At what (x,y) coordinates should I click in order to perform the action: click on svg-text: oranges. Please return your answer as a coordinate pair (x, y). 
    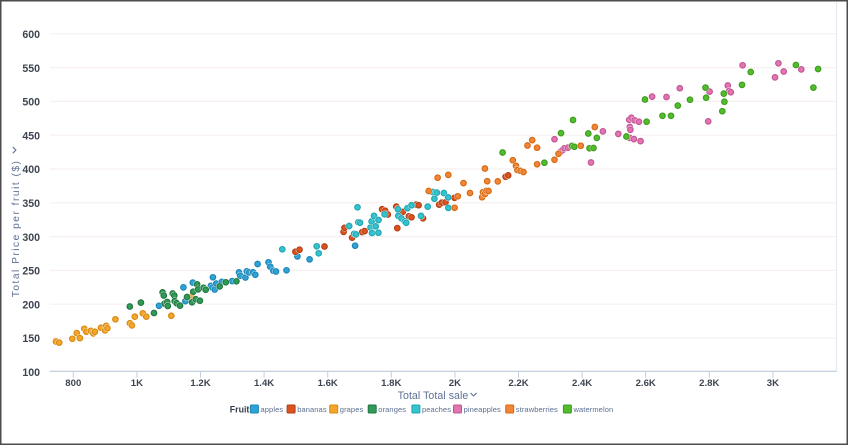
    Looking at the image, I should click on (392, 409).